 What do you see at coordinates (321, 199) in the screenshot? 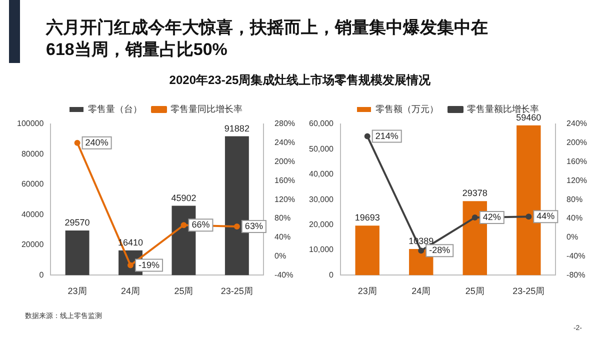
I see `y-tick-label: 30,000` at bounding box center [321, 199].